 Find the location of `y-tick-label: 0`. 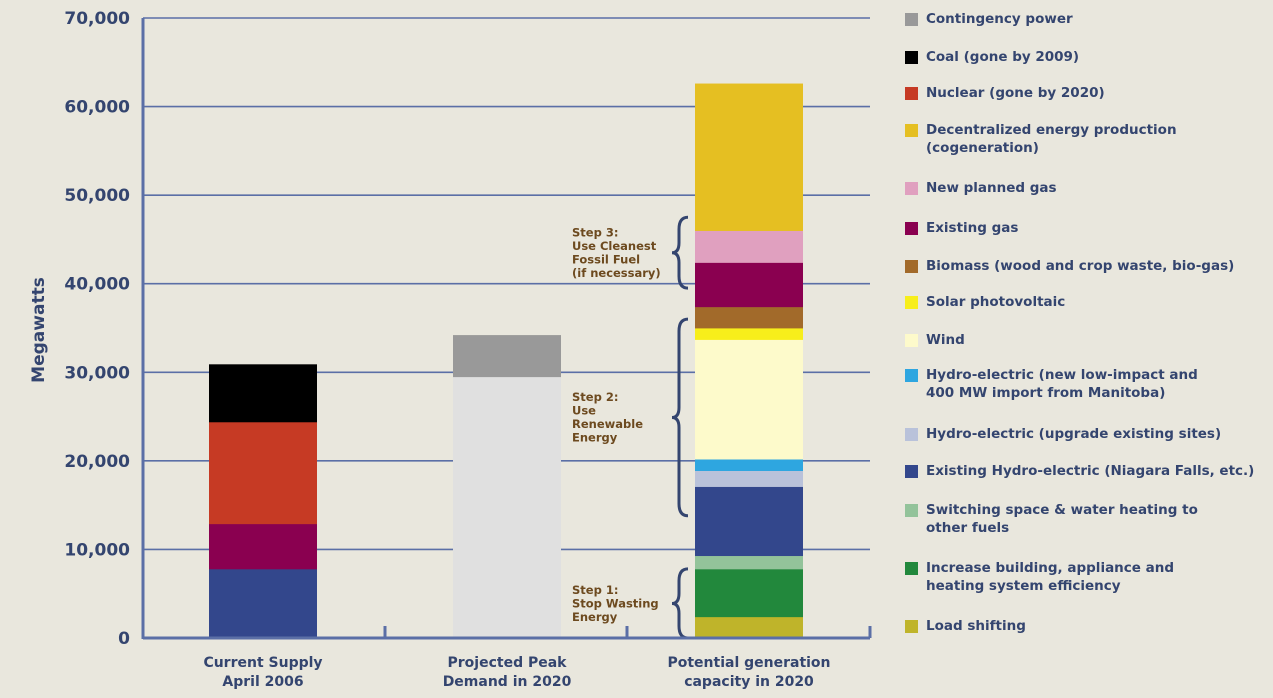

y-tick-label: 0 is located at coordinates (124, 639).